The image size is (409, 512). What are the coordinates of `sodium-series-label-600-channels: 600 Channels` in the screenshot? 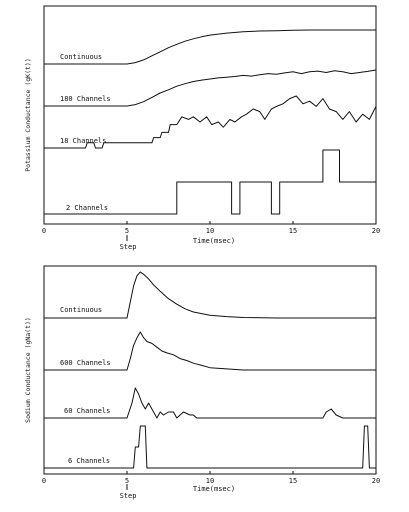 It's located at (85, 363).